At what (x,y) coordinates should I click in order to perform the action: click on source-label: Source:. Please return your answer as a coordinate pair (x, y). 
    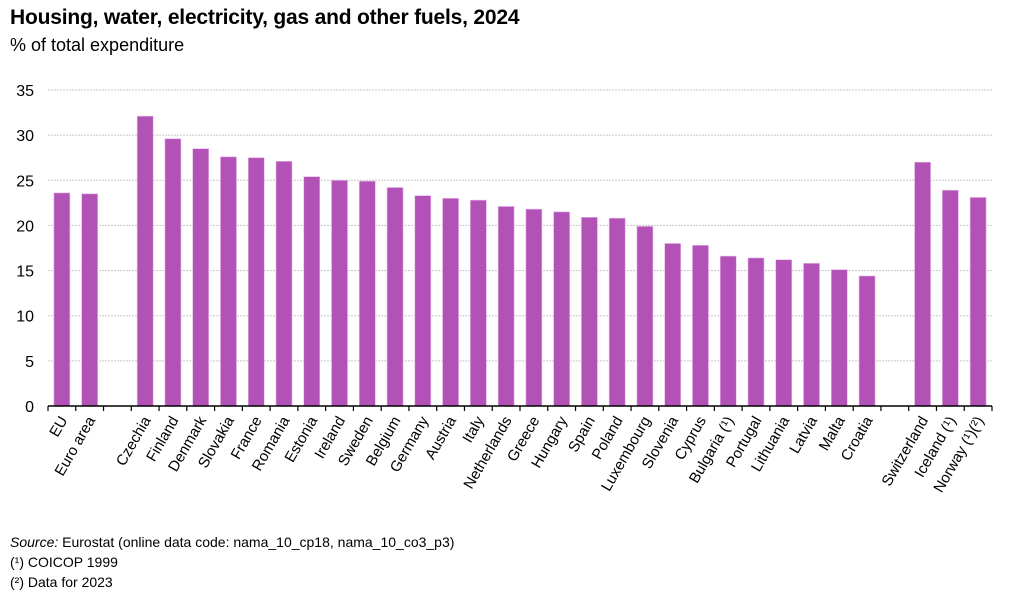
    Looking at the image, I should click on (34, 542).